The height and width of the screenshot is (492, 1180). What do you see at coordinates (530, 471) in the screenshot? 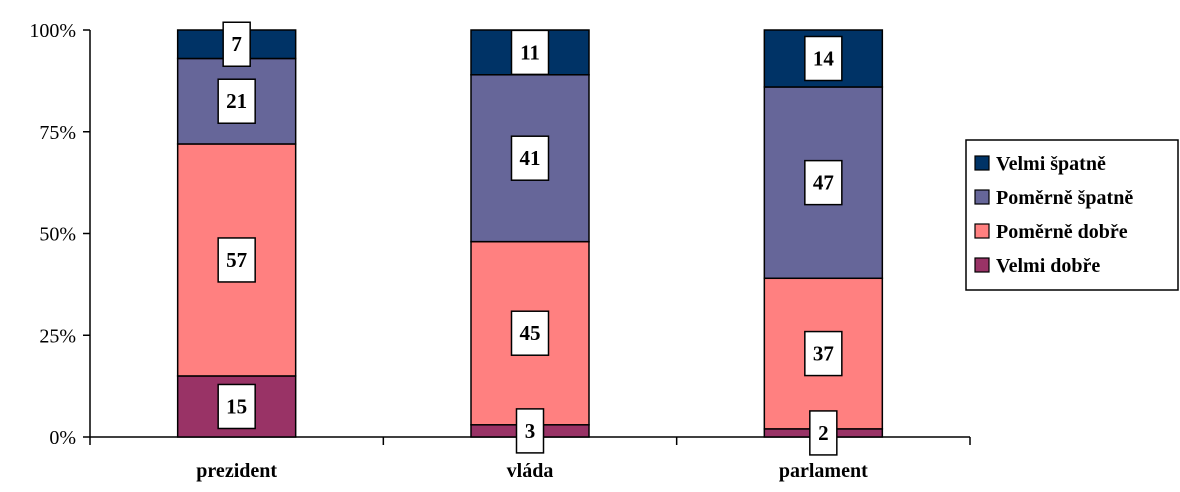
I see `category-label: vláda` at bounding box center [530, 471].